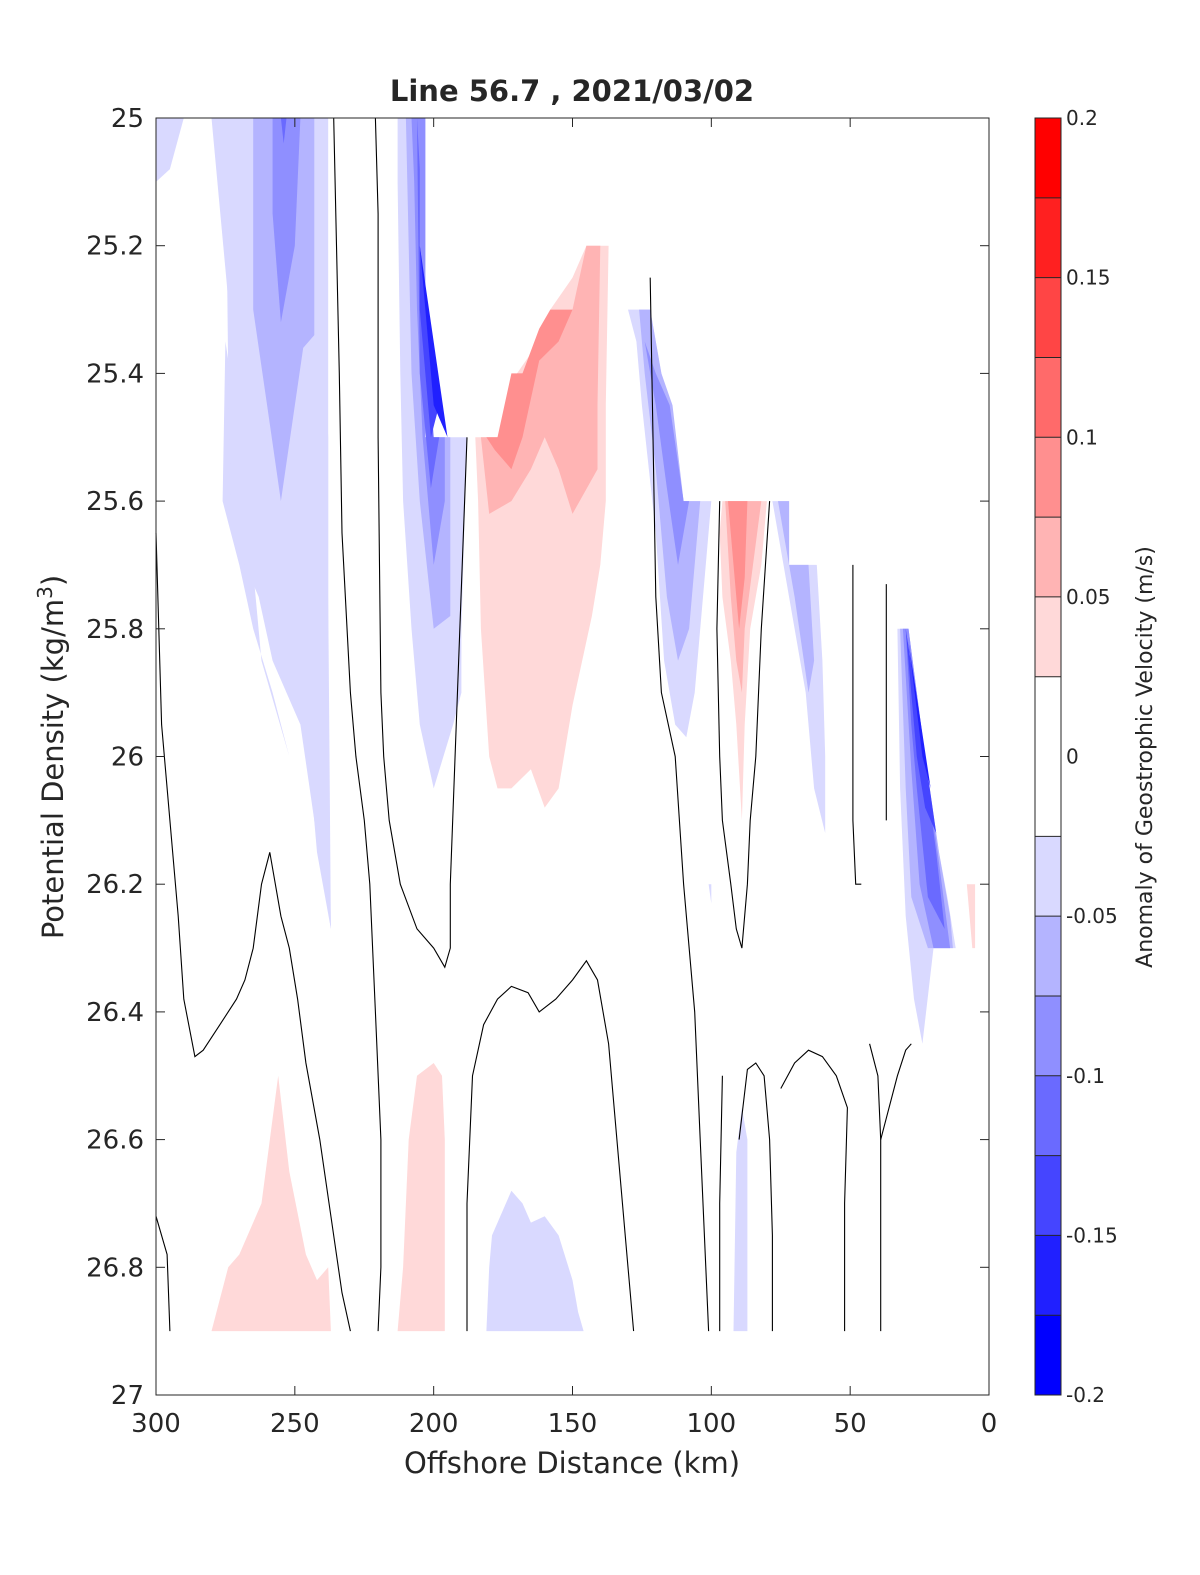 Image resolution: width=1200 pixels, height=1575 pixels. What do you see at coordinates (1085, 1076) in the screenshot?
I see `colorbar-tick-label: -0.1` at bounding box center [1085, 1076].